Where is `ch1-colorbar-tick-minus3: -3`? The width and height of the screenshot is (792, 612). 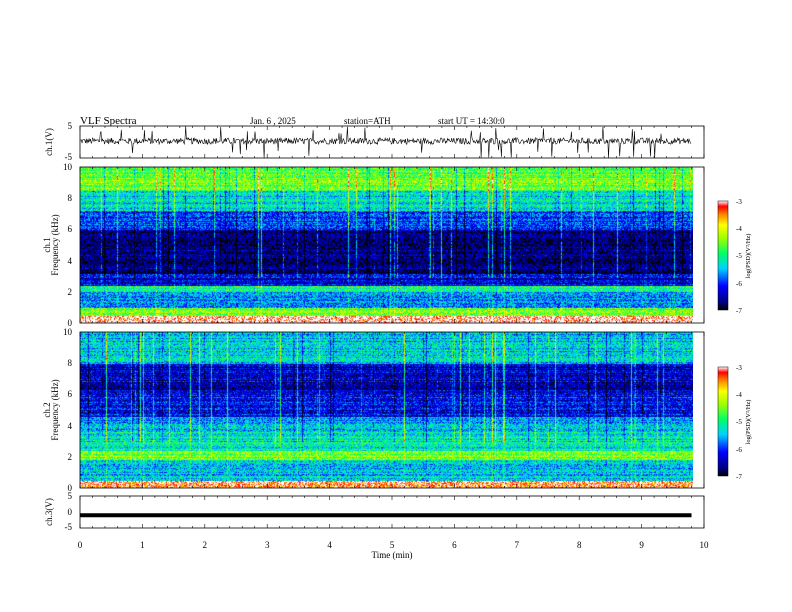
ch1-colorbar-tick-minus3: -3 is located at coordinates (739, 202).